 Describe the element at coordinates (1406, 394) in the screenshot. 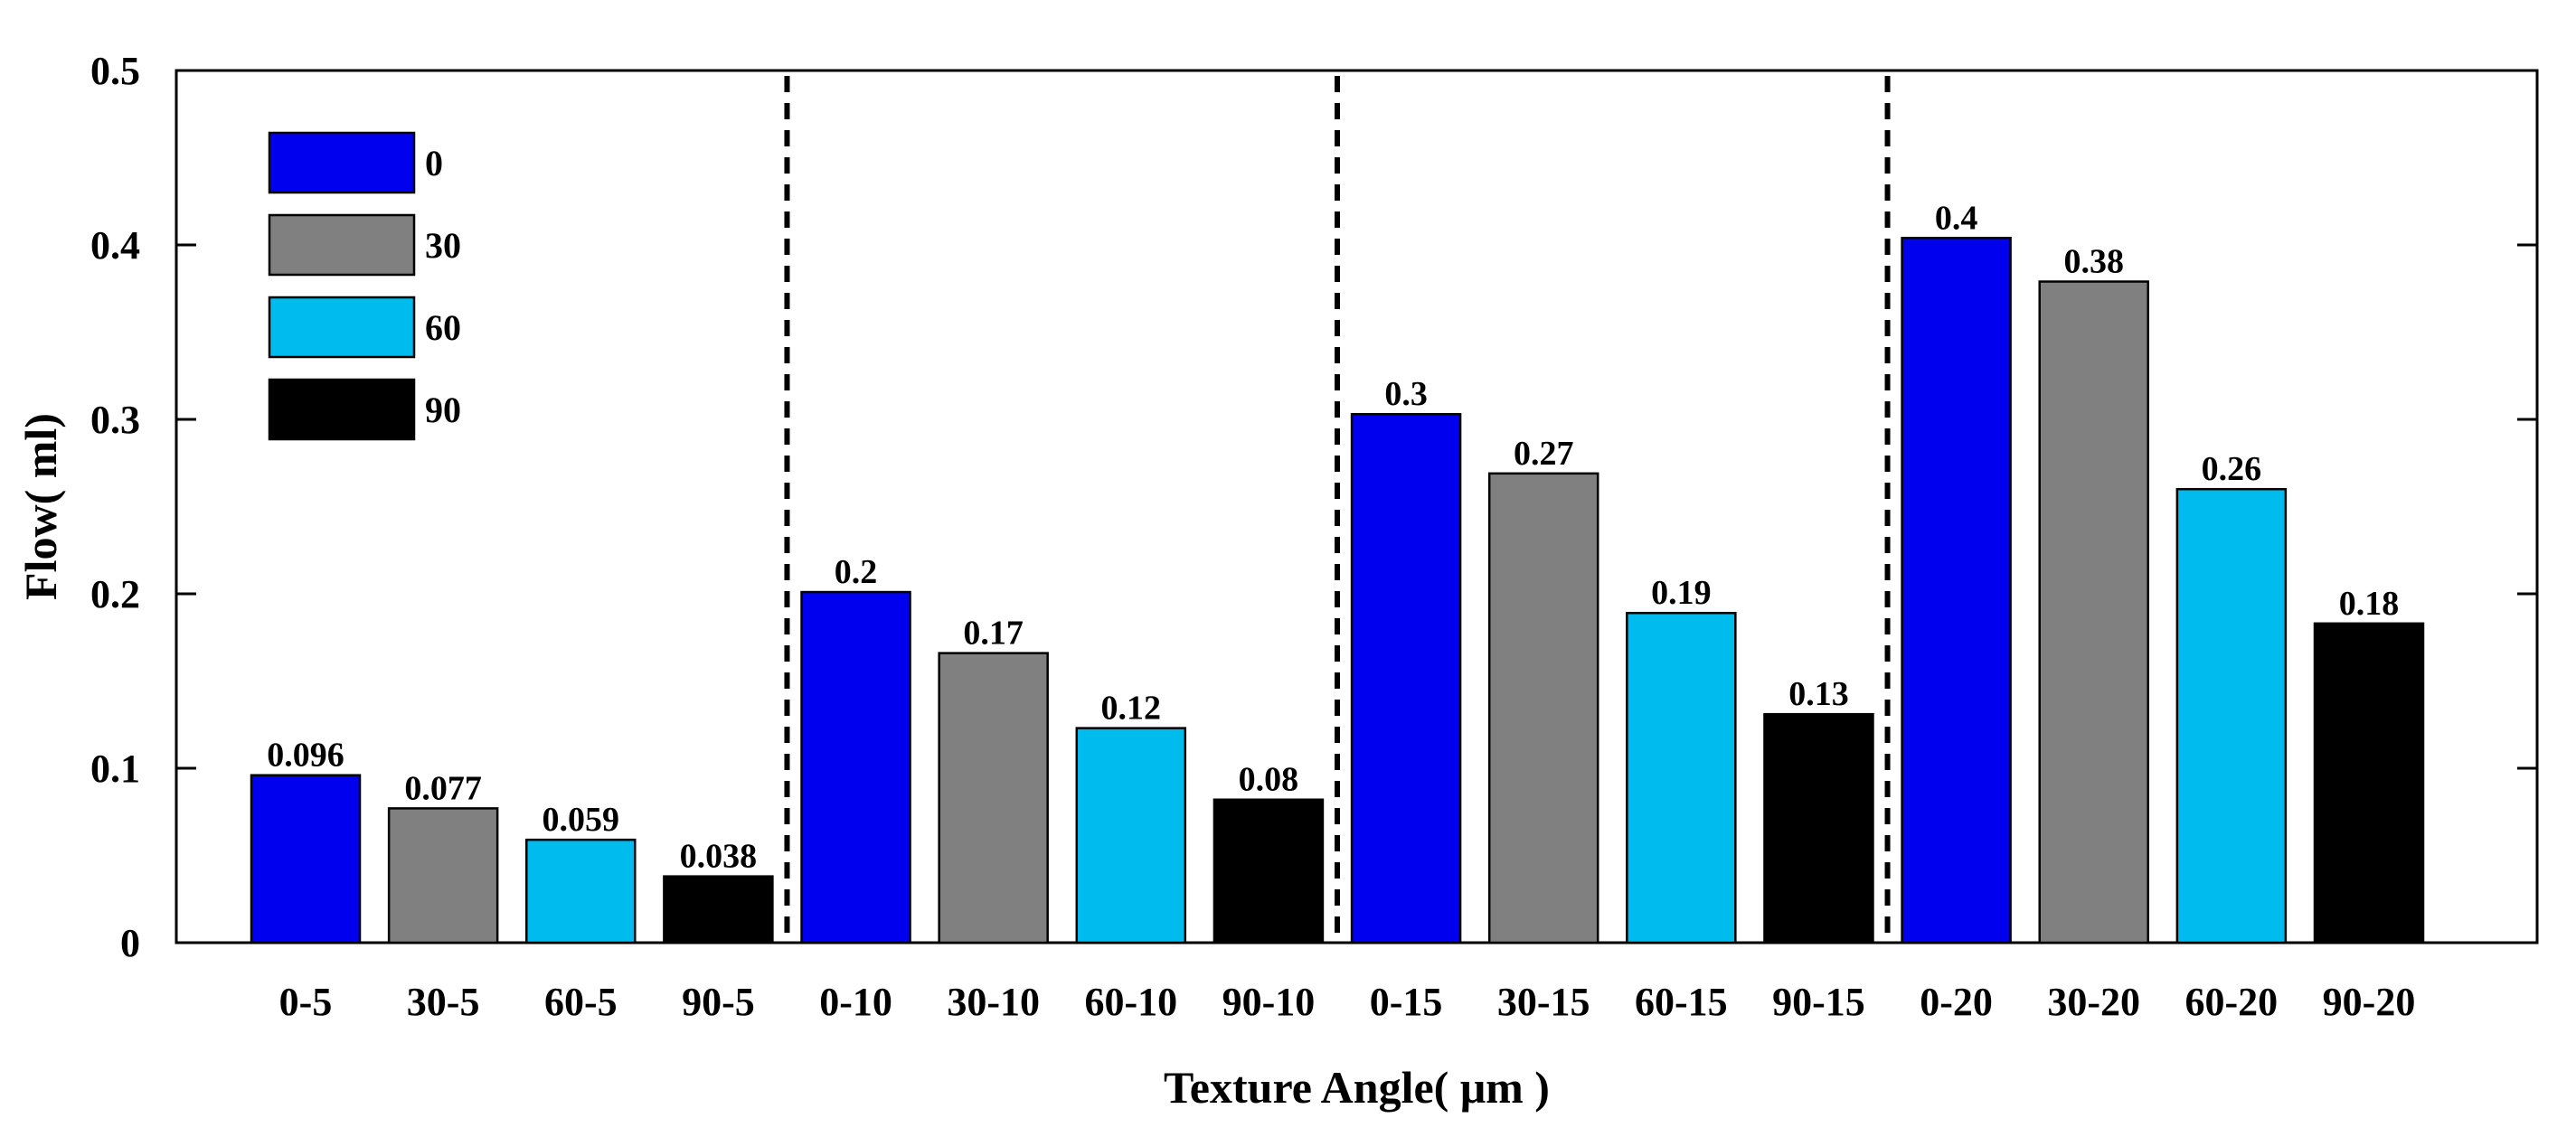

I see `data-label-0-15: 0.3` at that location.